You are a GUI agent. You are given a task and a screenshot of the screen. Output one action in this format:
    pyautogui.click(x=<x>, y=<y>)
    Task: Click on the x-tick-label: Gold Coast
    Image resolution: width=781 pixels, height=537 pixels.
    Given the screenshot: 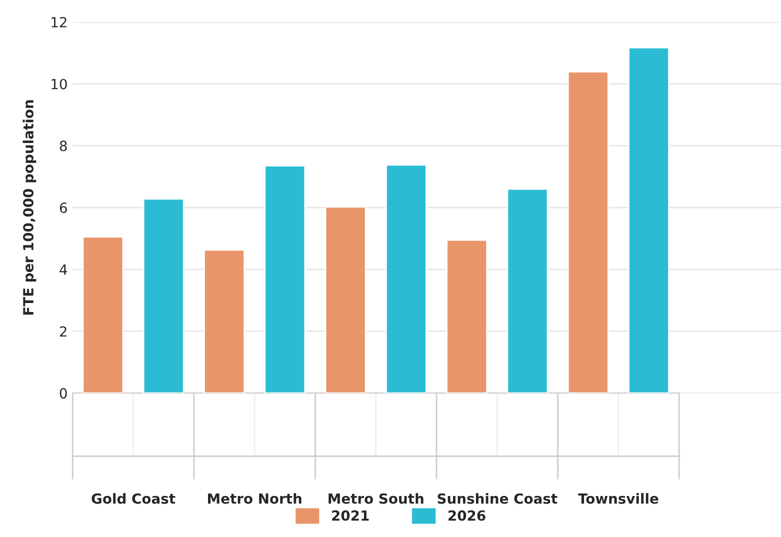 What is the action you would take?
    pyautogui.click(x=134, y=498)
    